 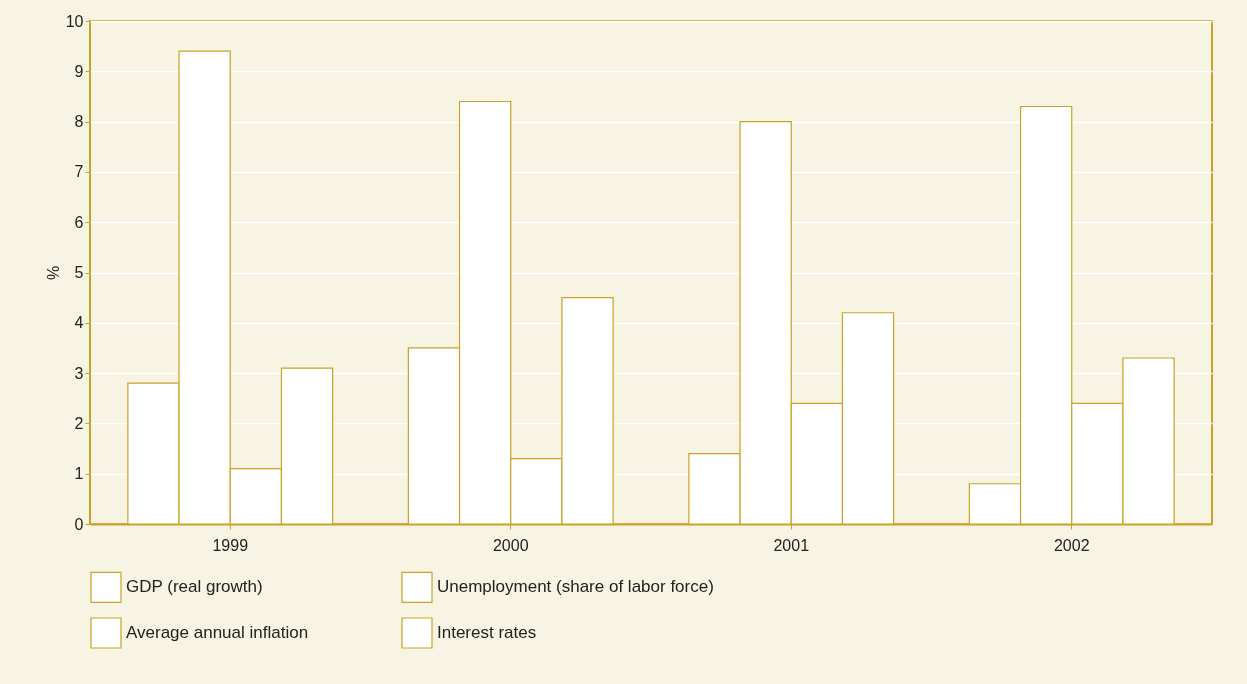 I want to click on y-tick-label: 6, so click(x=79, y=222).